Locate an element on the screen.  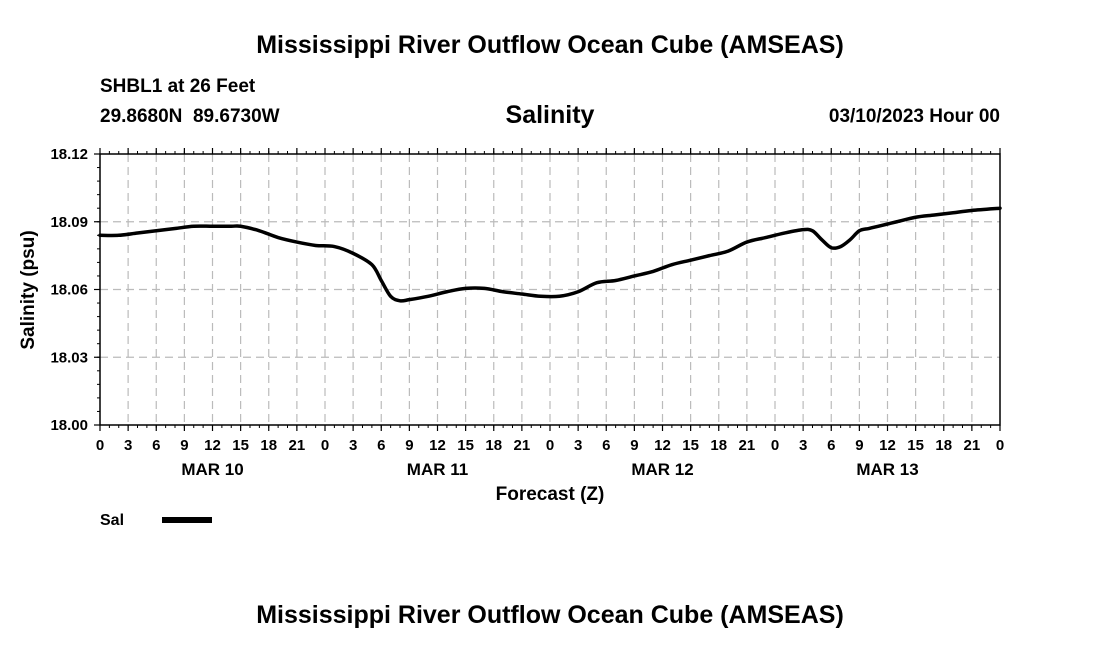
y-tick-labels: 18.00 18.03 18.06 18.09 18.12 is located at coordinates (69, 290).